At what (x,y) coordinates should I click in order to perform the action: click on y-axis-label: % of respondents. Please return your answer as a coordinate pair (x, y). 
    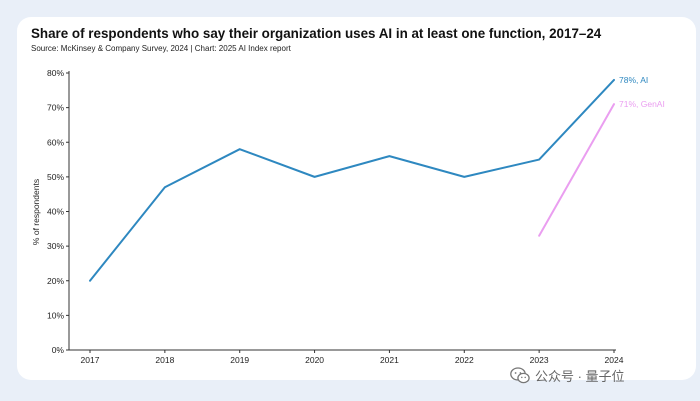
    Looking at the image, I should click on (36, 212).